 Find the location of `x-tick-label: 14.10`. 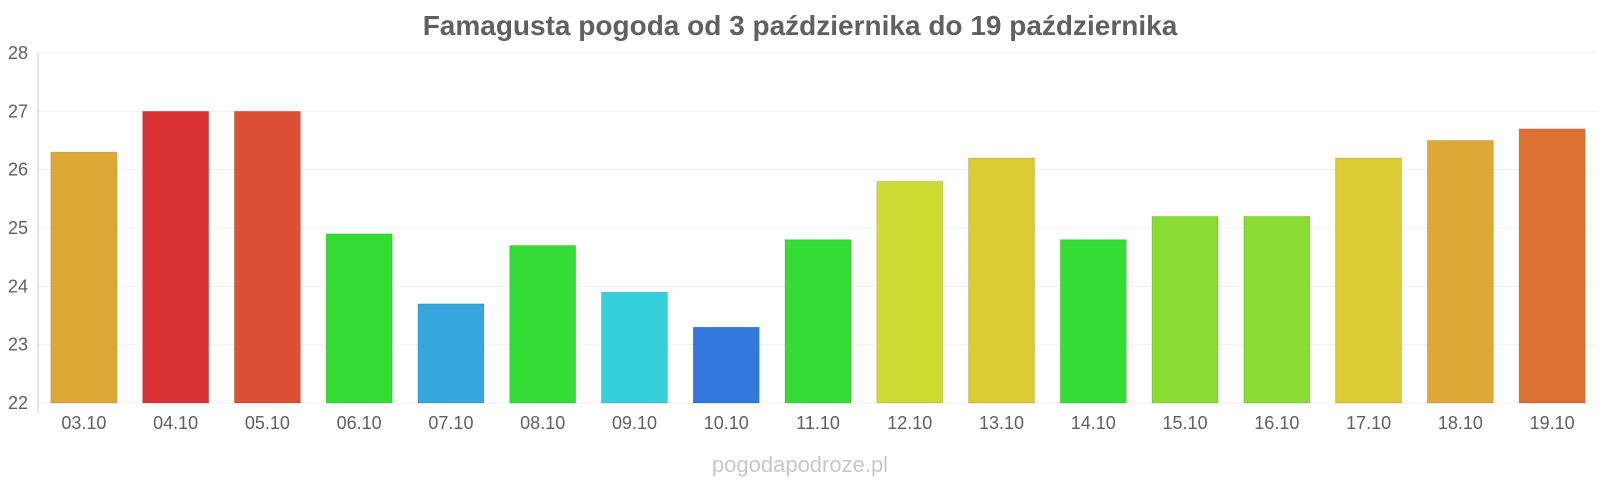

x-tick-label: 14.10 is located at coordinates (1093, 423).